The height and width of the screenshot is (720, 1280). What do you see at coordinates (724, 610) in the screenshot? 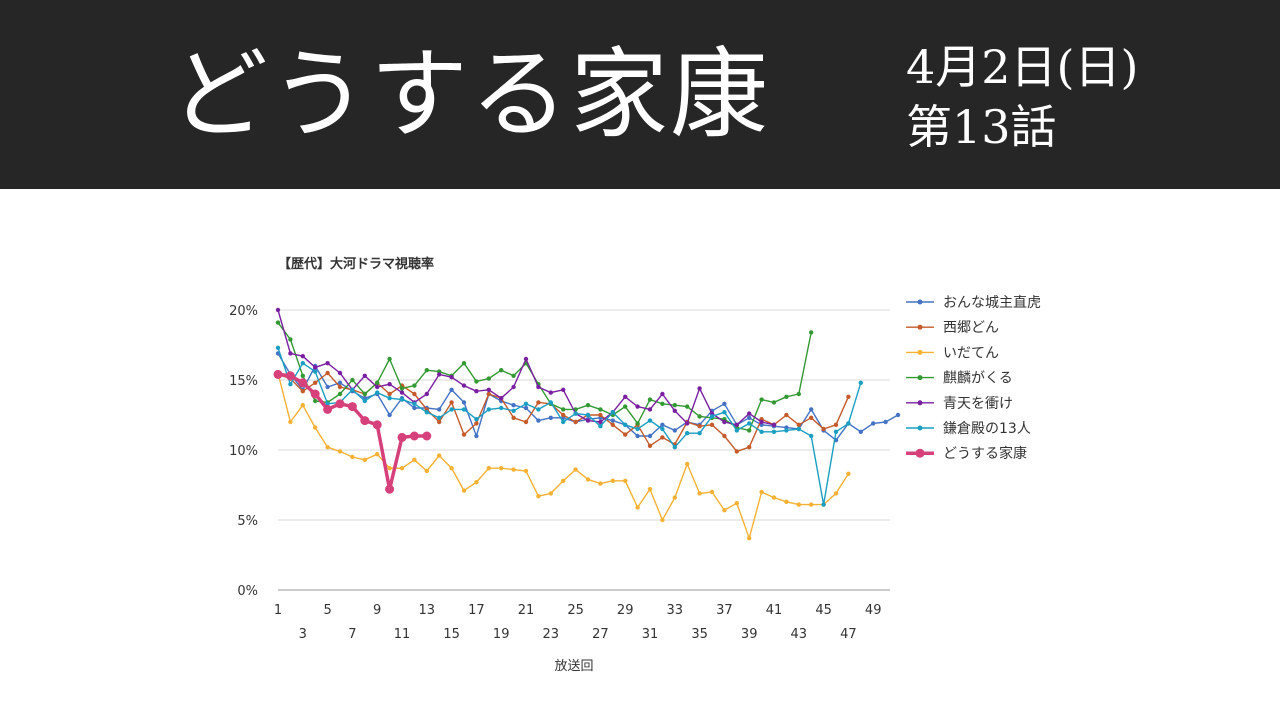
I see `x-tick-label: 37` at bounding box center [724, 610].